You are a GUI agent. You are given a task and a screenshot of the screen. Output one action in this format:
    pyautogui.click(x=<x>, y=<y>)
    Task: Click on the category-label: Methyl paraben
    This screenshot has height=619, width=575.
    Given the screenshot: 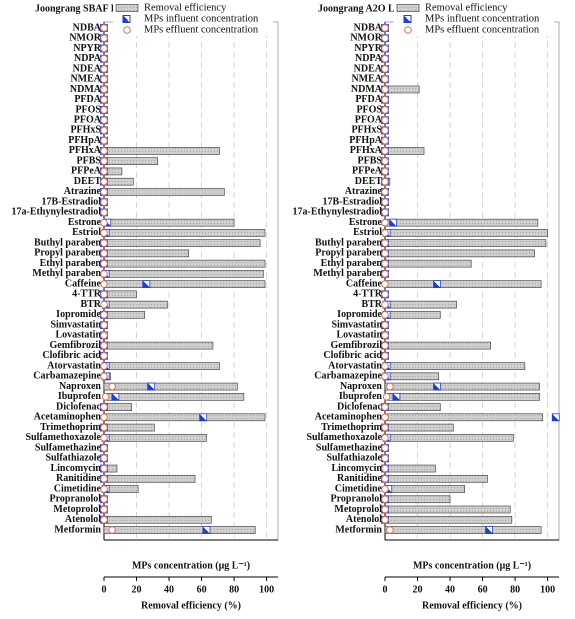 What is the action you would take?
    pyautogui.click(x=347, y=273)
    